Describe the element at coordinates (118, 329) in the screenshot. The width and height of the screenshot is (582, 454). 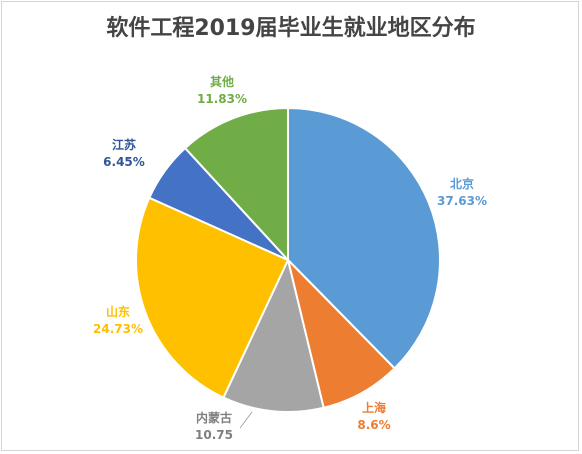
I see `slice-value-label: 24.73%` at that location.